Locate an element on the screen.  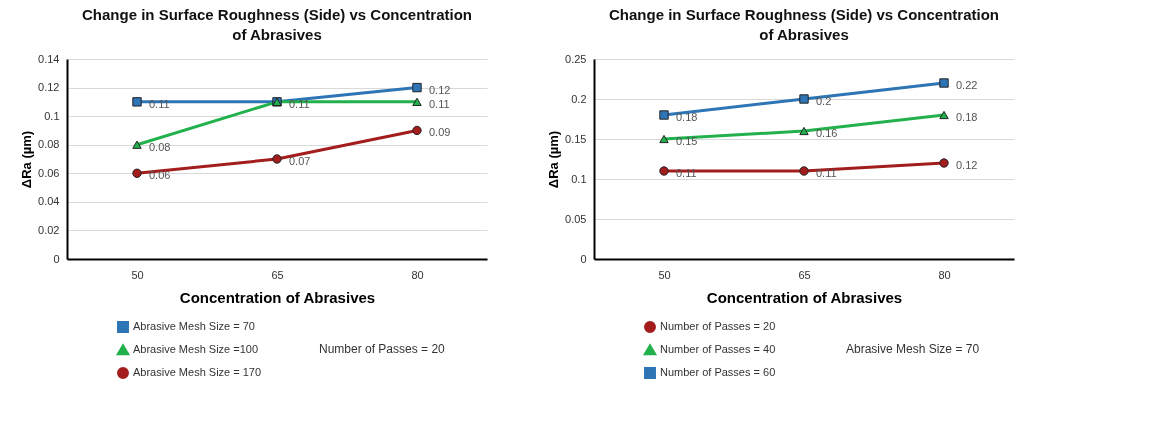
y-tick-label: 0.25 is located at coordinates (576, 58).